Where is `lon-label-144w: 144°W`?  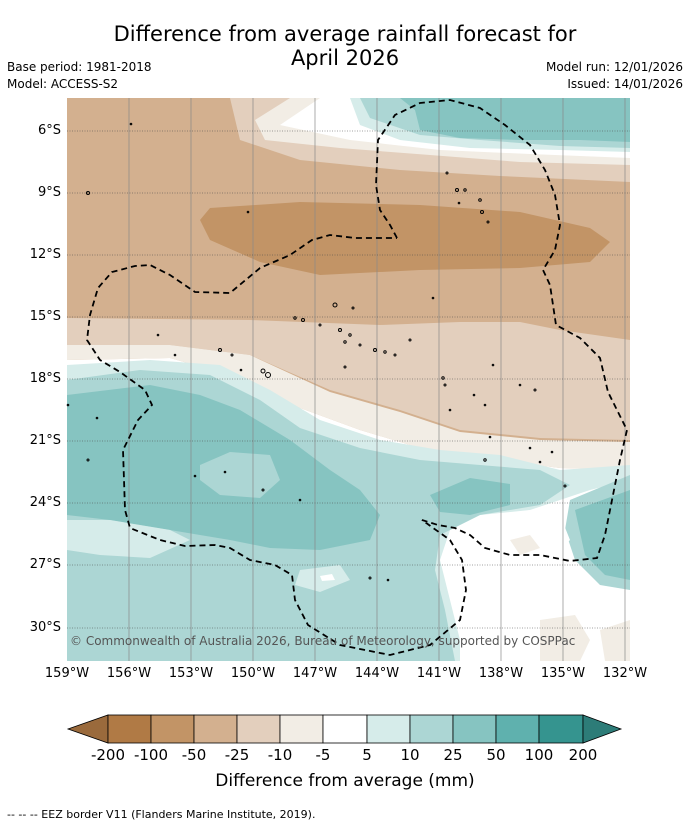 lon-label-144w: 144°W is located at coordinates (377, 673).